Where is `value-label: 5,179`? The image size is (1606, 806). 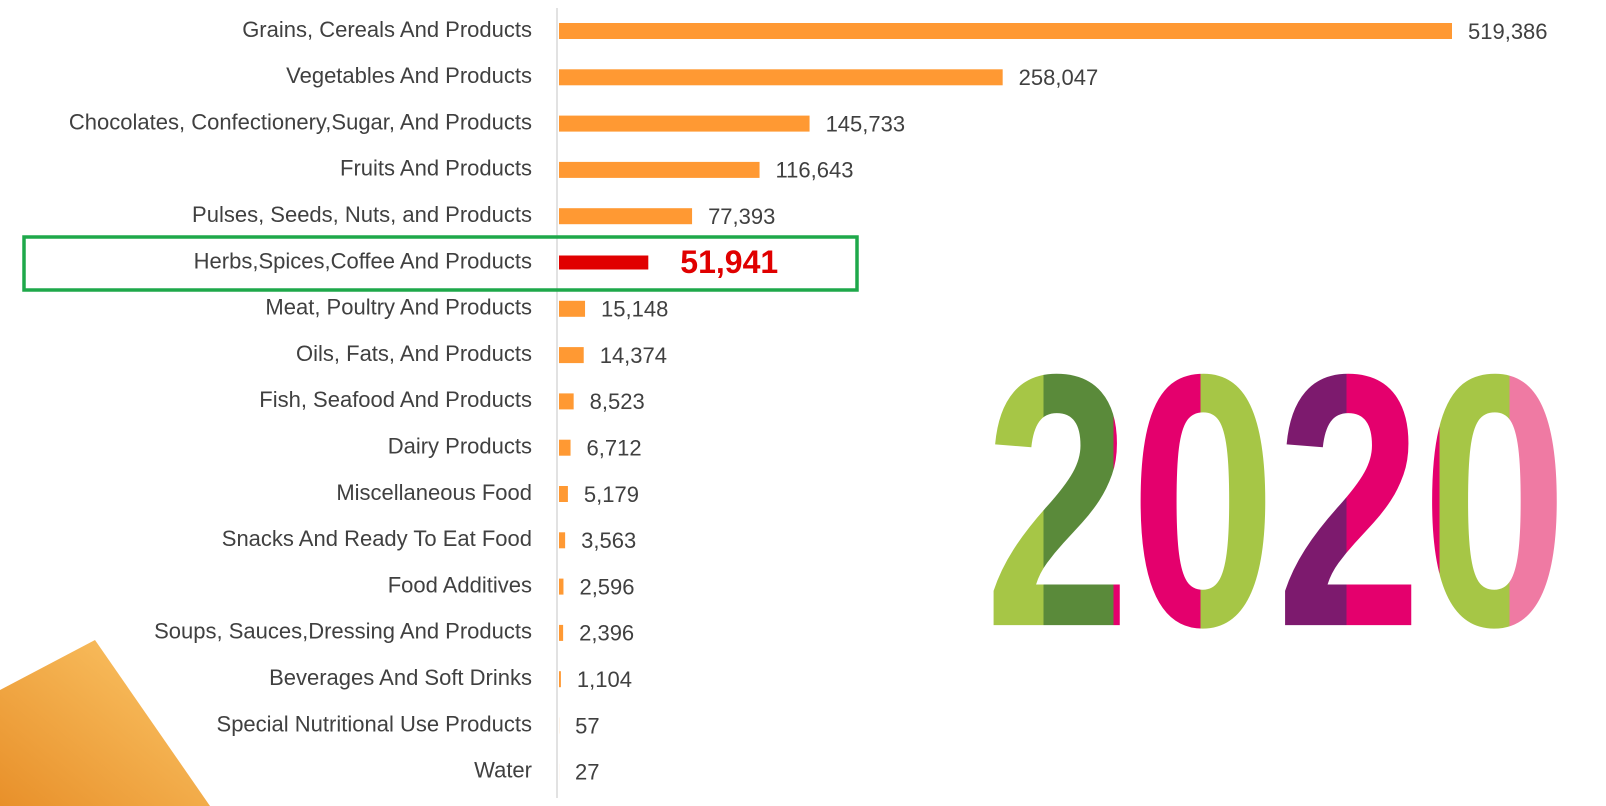 value-label: 5,179 is located at coordinates (611, 494).